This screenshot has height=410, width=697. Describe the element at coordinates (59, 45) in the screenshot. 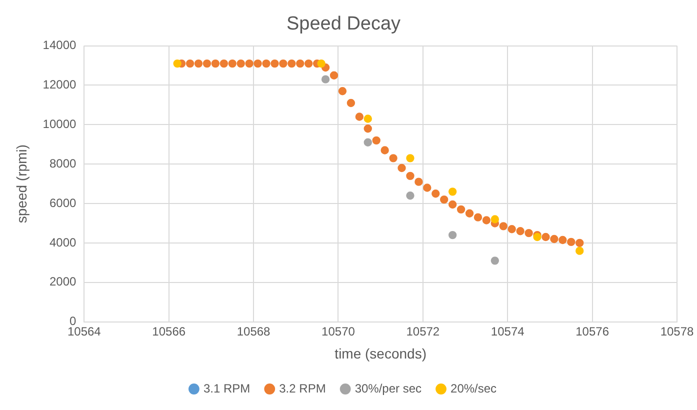

I see `y-tick-label: 14000` at that location.